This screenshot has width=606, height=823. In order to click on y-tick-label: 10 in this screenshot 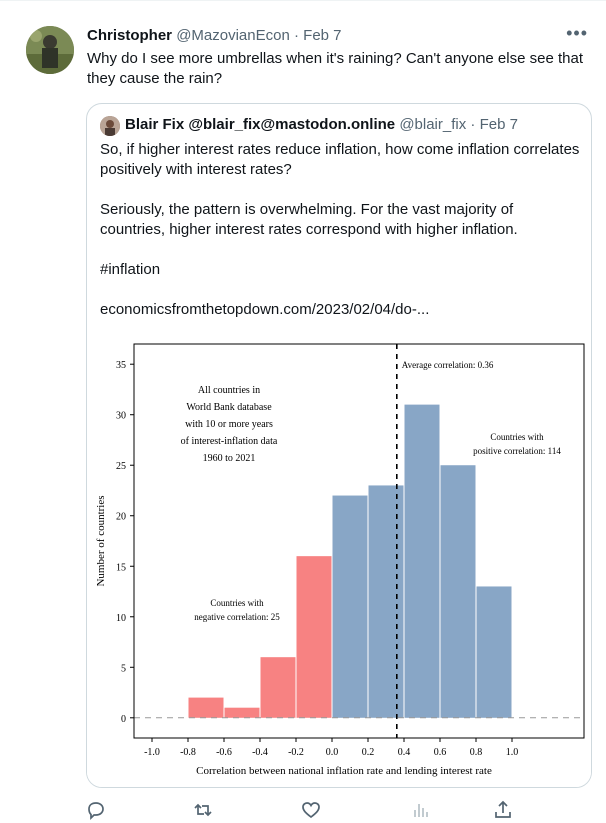, I will do `click(121, 618)`.